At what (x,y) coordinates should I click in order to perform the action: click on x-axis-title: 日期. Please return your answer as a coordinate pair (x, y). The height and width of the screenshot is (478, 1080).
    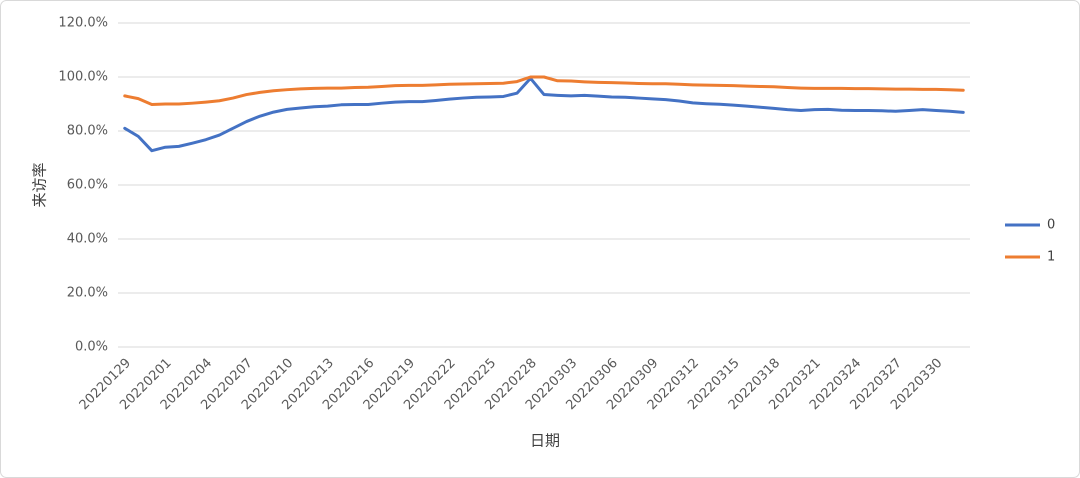
    Looking at the image, I should click on (545, 441).